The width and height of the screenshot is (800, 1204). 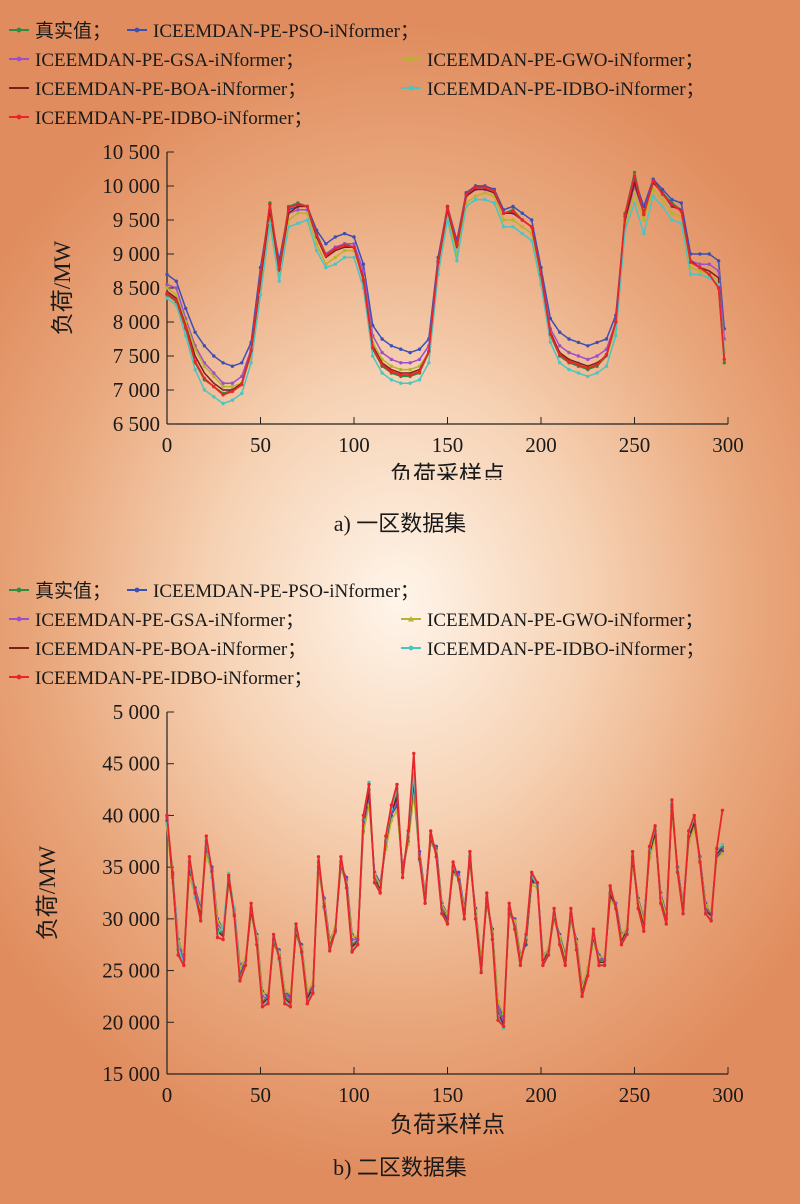 What do you see at coordinates (566, 649) in the screenshot?
I see `legend-label: ICEEMDAN-PE-IDBO-iNformer；` at bounding box center [566, 649].